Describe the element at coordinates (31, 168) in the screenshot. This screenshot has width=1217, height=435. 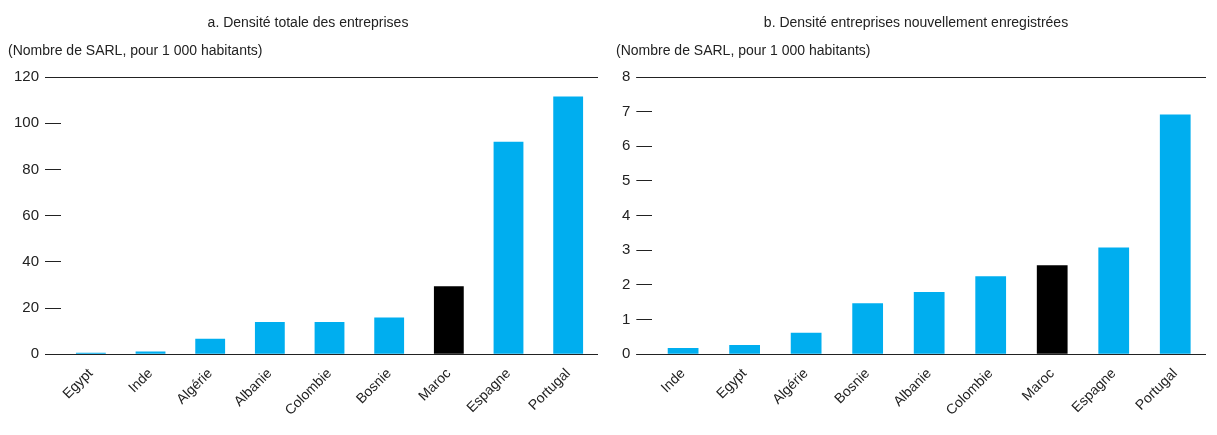
I see `y-tick-label: 80` at that location.